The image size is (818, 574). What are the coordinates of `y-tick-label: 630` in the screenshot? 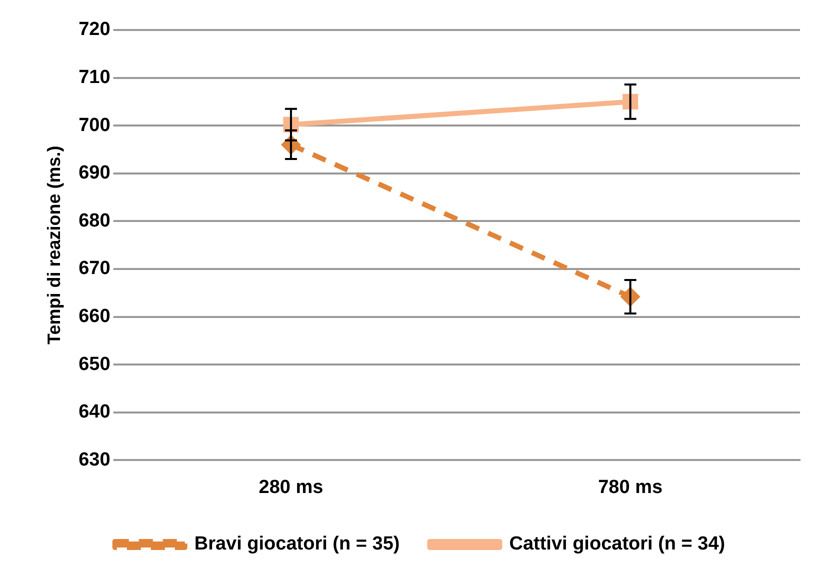 It's located at (94, 459).